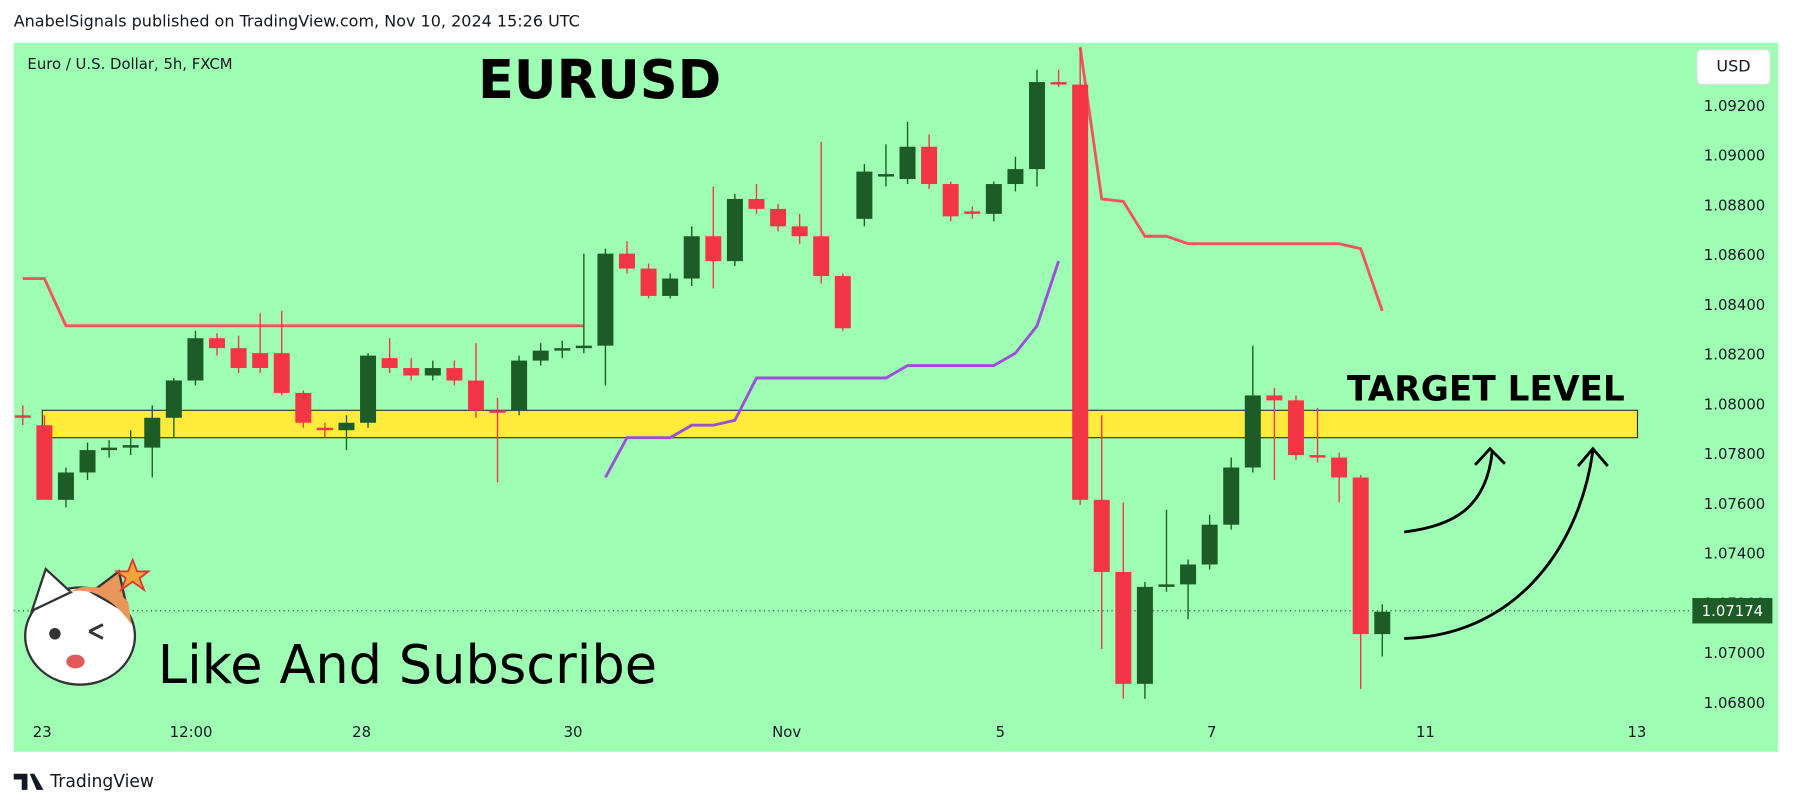  What do you see at coordinates (1636, 732) in the screenshot?
I see `x-tick-label: 13` at bounding box center [1636, 732].